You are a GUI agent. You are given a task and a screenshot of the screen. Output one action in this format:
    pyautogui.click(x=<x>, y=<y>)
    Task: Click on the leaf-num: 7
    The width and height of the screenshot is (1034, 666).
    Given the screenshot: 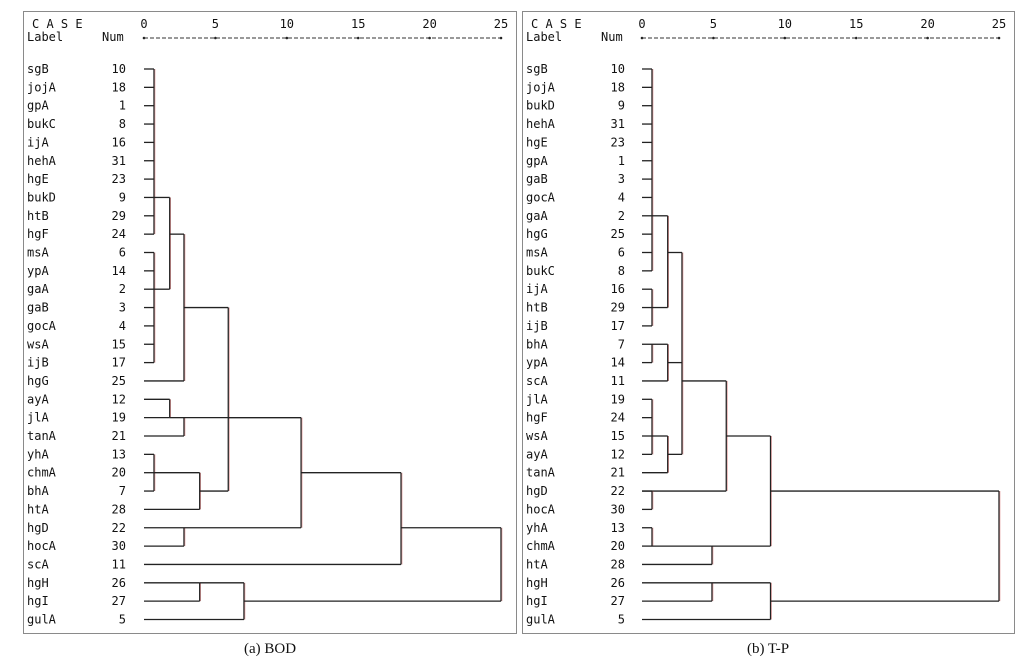 What is the action you would take?
    pyautogui.click(x=122, y=491)
    